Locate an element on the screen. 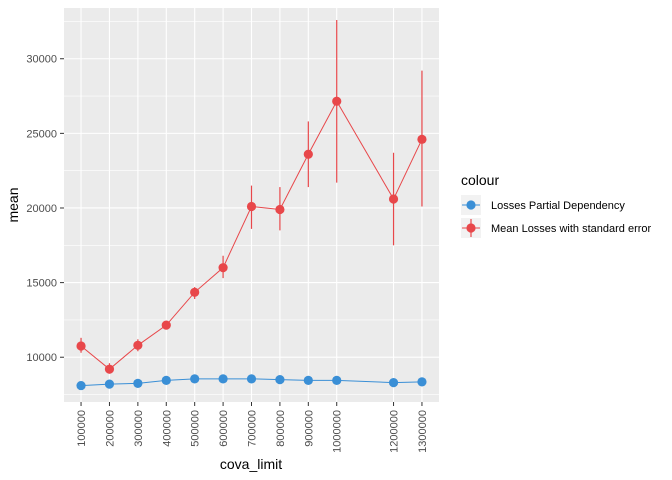  x-tick-label: 1300000 is located at coordinates (423, 431).